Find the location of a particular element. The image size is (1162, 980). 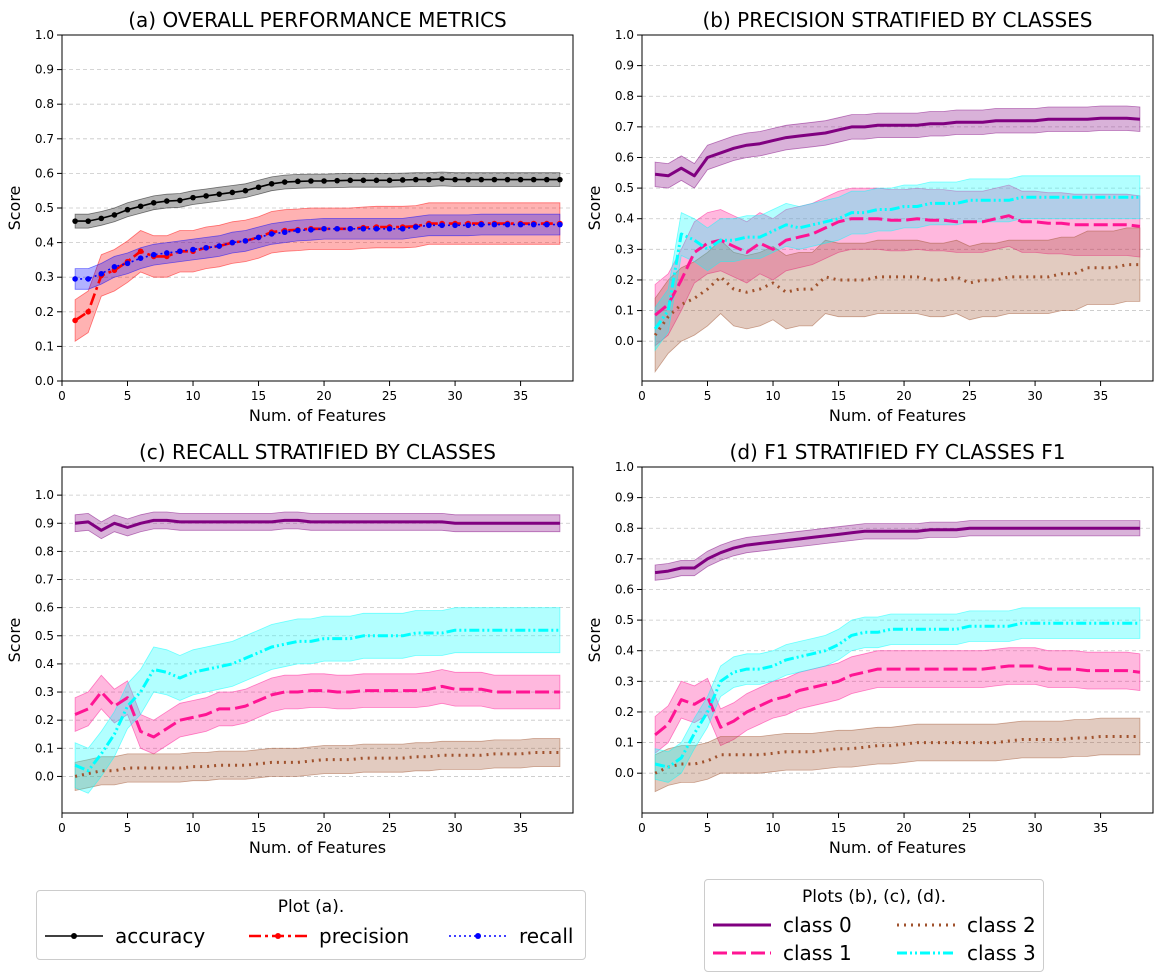

y-tick-label: 0.6 is located at coordinates (44, 608).